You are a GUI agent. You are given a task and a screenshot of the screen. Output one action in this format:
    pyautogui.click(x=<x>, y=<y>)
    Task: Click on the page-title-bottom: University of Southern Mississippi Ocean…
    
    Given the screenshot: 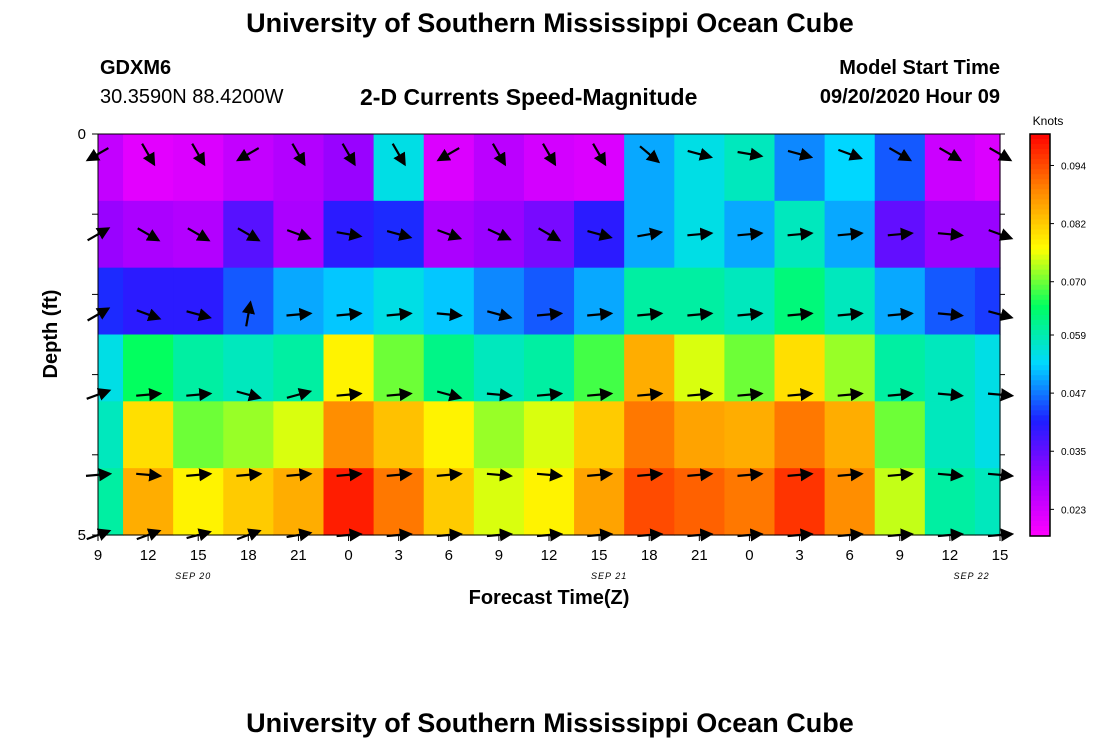 What is the action you would take?
    pyautogui.click(x=550, y=723)
    